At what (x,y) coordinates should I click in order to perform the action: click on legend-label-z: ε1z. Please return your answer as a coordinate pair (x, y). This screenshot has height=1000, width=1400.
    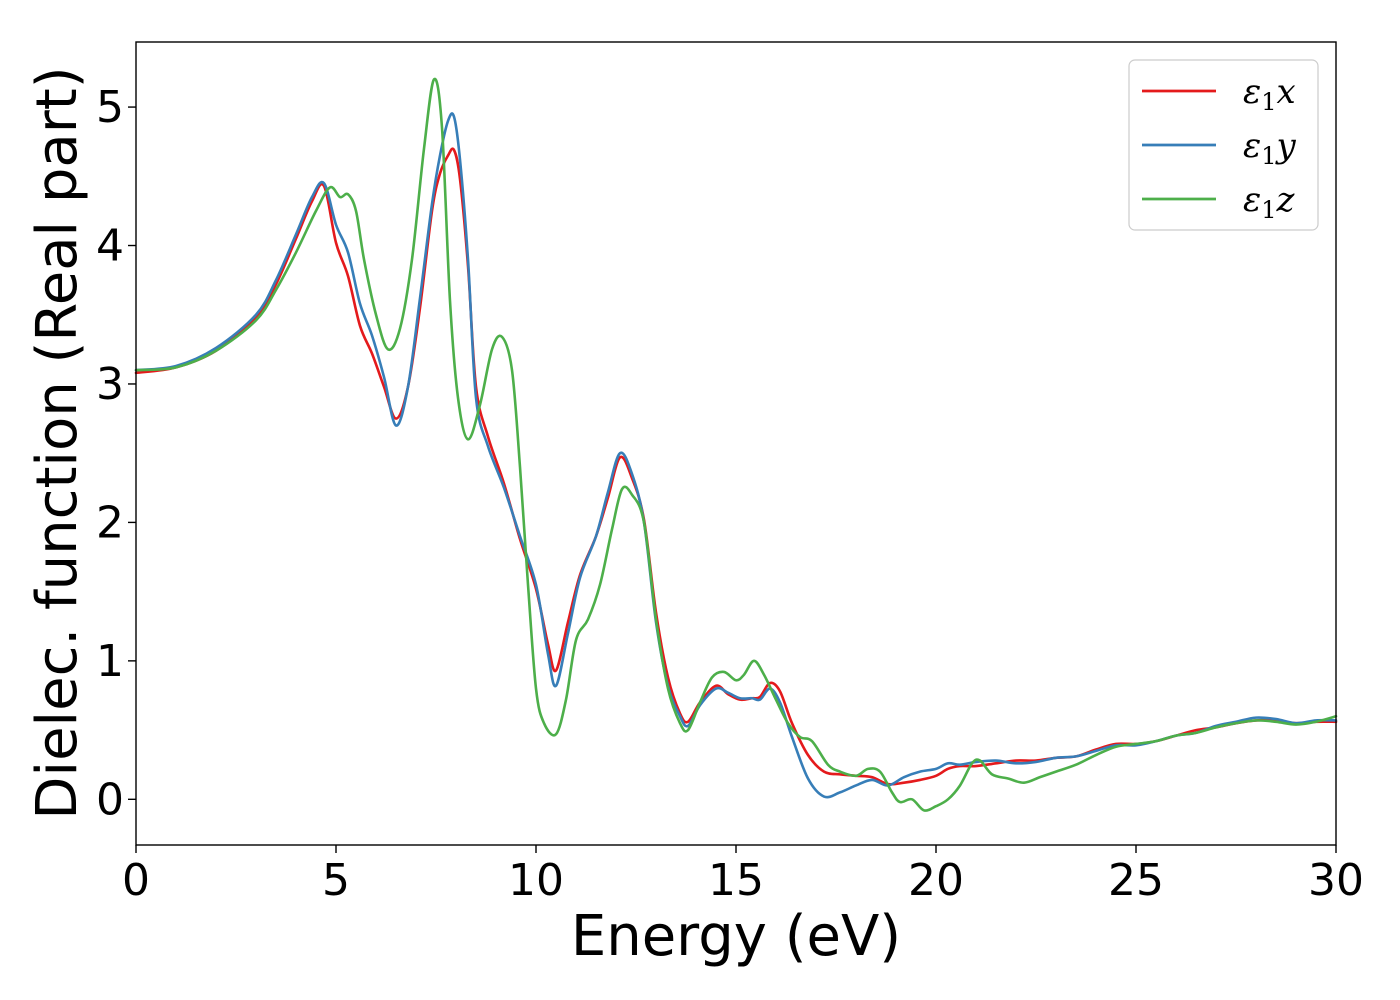
    Looking at the image, I should click on (1269, 202).